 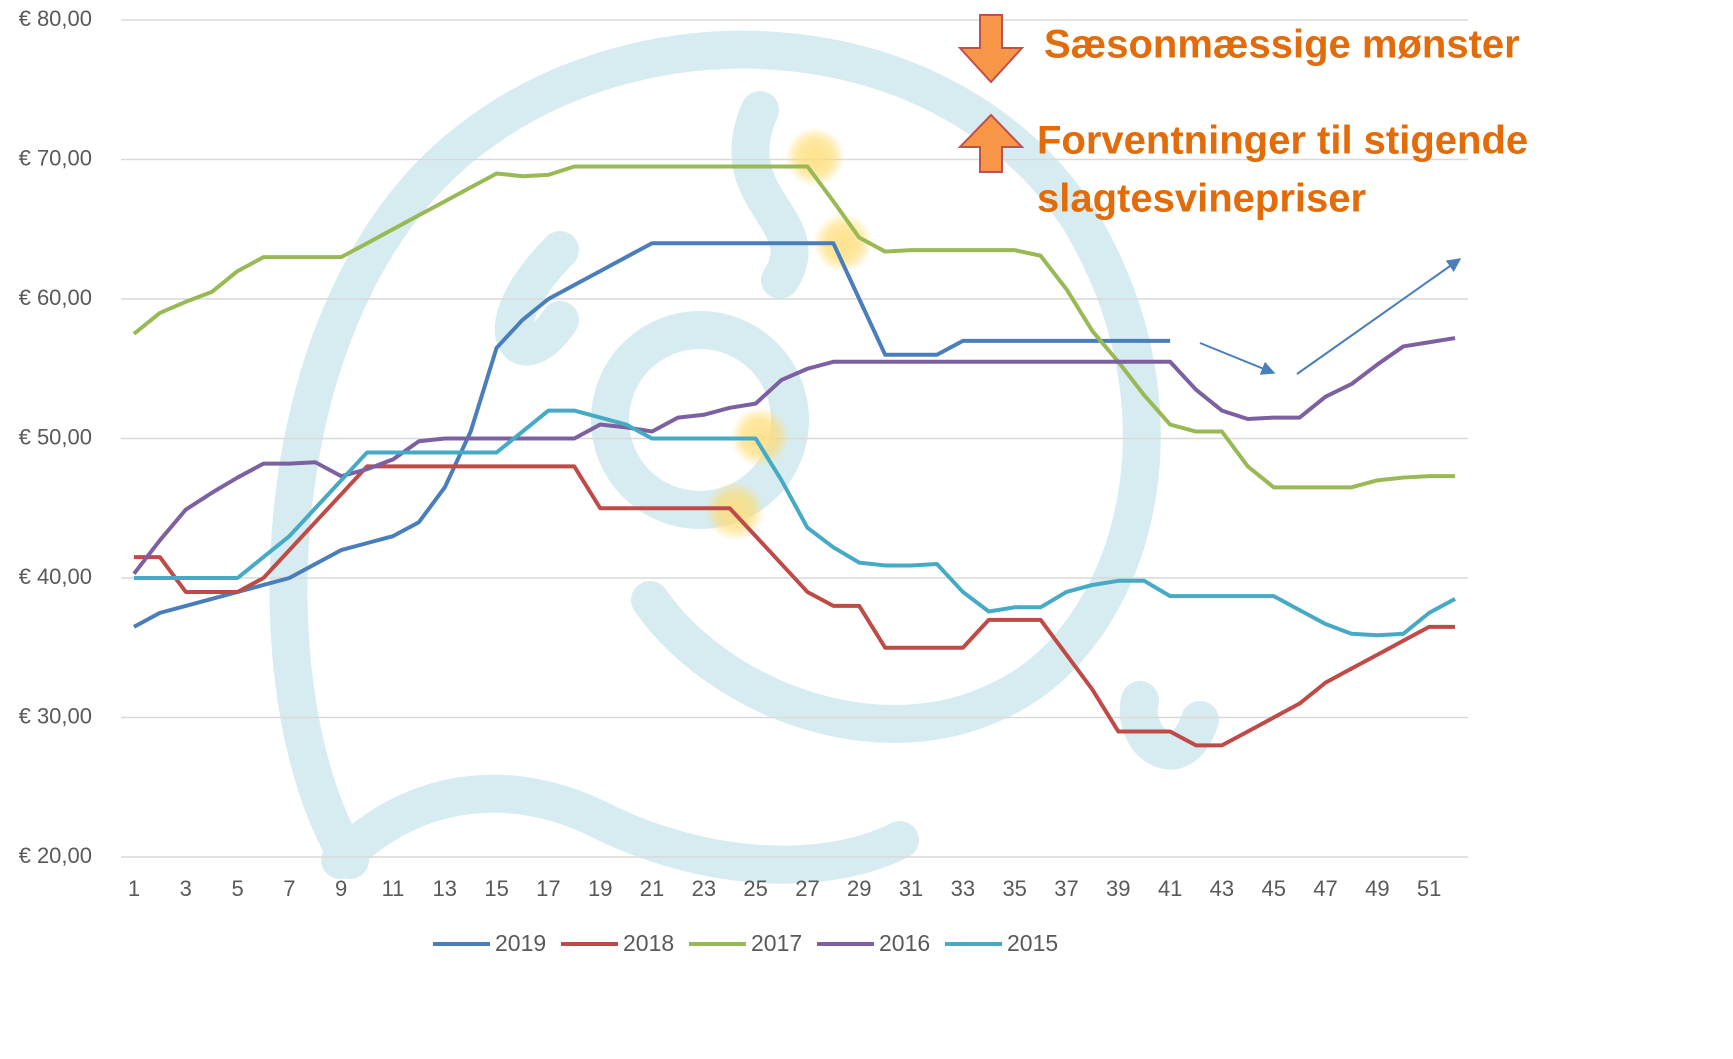 I want to click on x-tick-label: 37, so click(x=1066, y=888).